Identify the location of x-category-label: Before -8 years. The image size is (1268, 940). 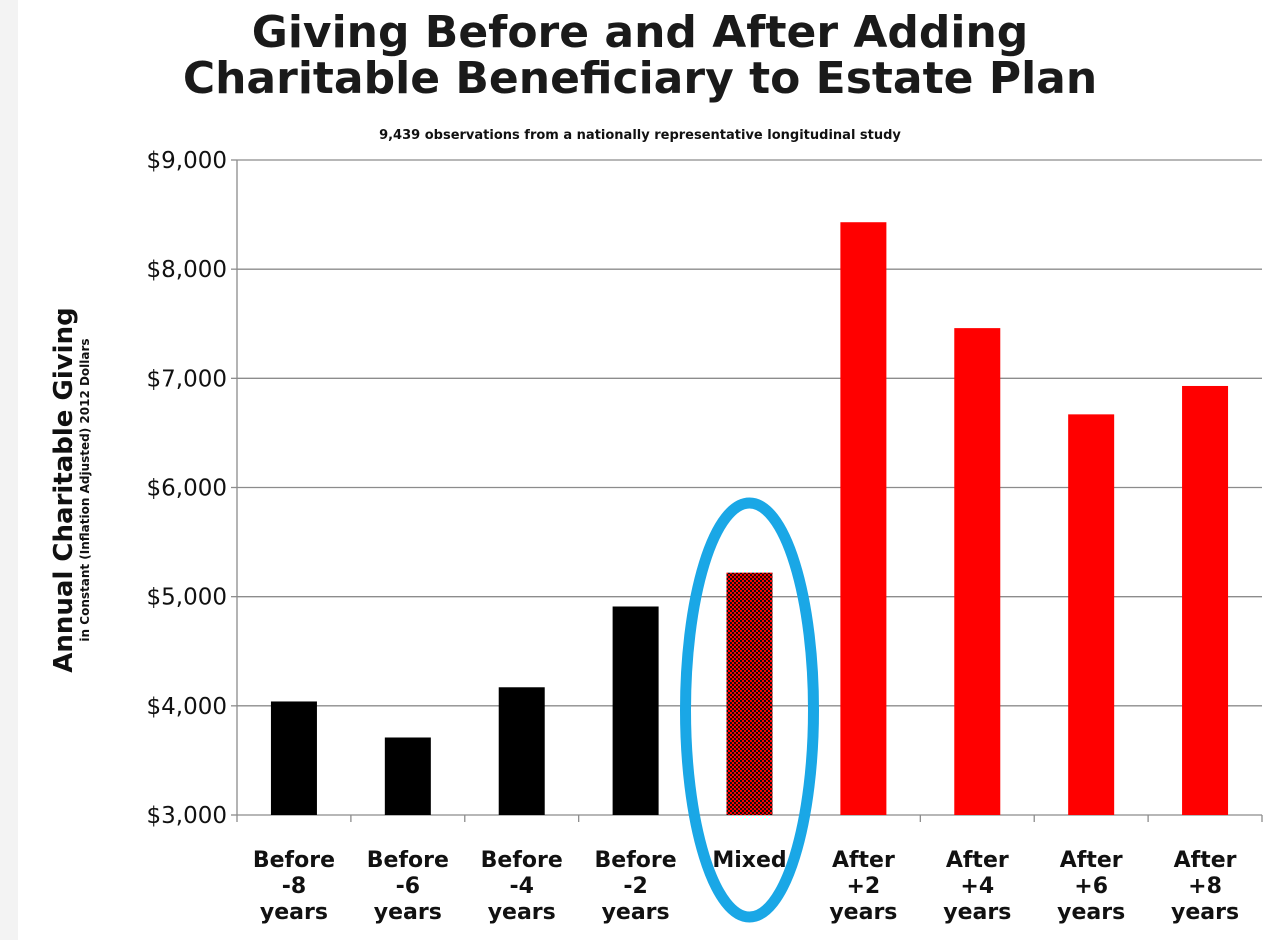
(294, 886).